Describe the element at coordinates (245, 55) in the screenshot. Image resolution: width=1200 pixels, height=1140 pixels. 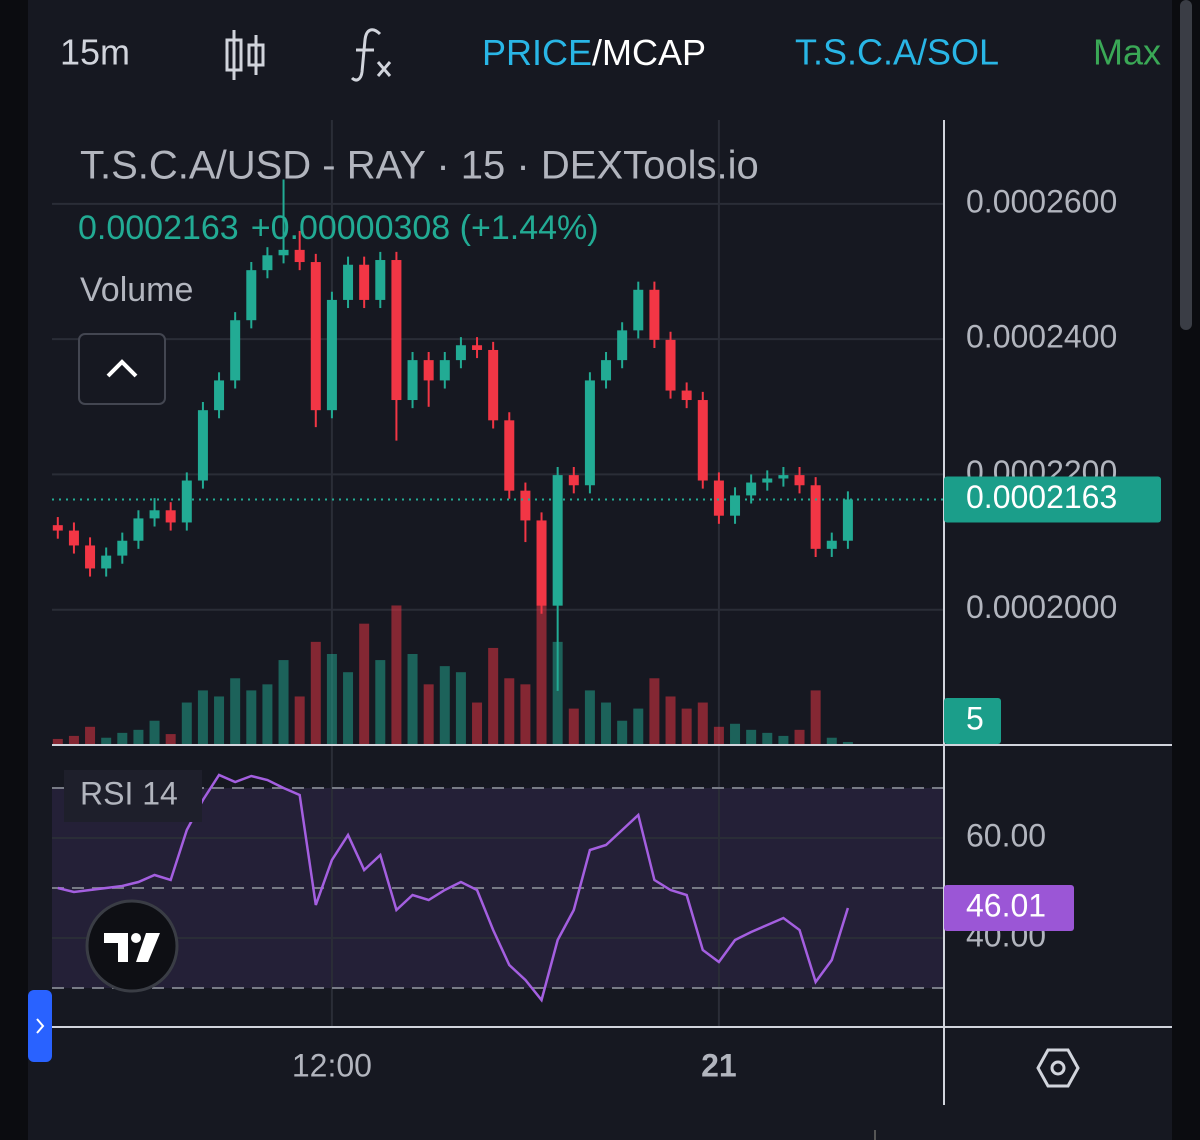
I see `chart-style-button` at that location.